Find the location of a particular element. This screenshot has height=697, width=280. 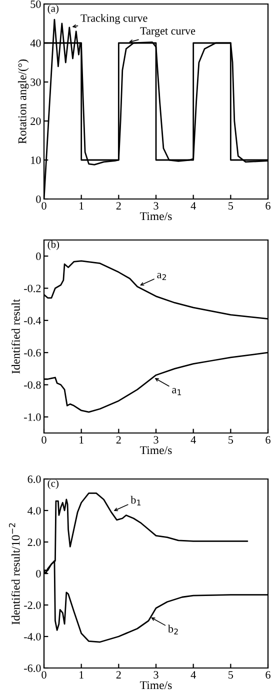

y-tick-label: 20 is located at coordinates (35, 121).